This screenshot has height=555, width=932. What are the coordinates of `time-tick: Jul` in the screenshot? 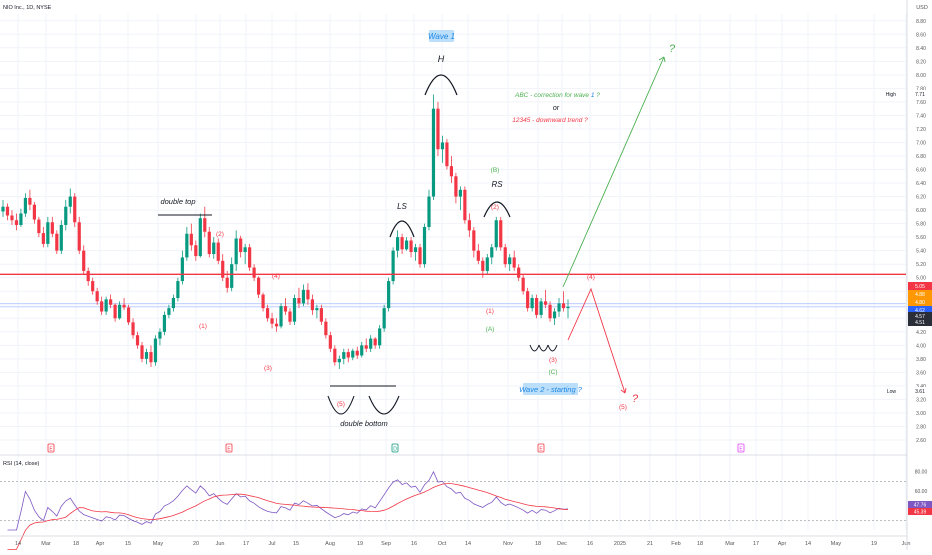 It's located at (271, 544).